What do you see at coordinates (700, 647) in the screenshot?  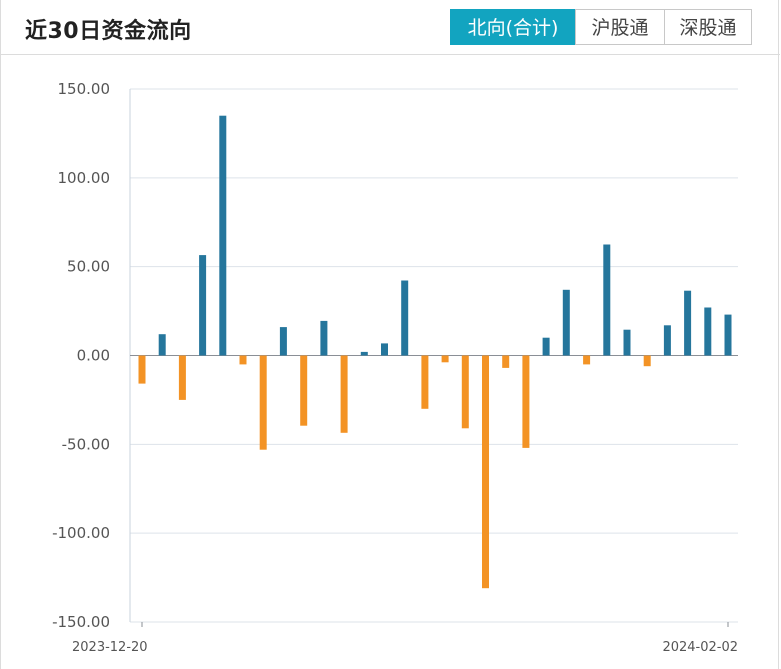 I see `x-tick-label: 2024-02-02` at bounding box center [700, 647].